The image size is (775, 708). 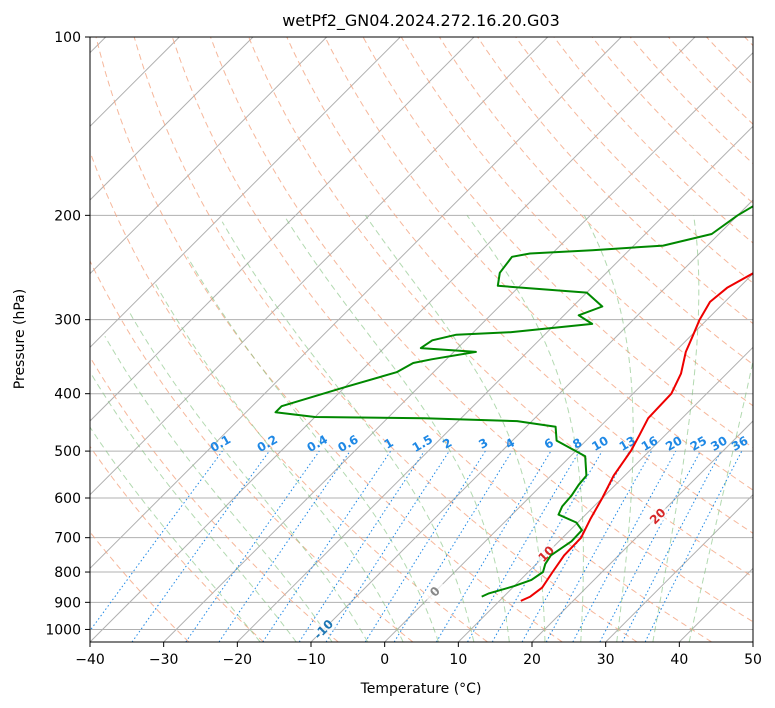 I want to click on y-axis-label: Pressure (hPa), so click(x=20, y=339).